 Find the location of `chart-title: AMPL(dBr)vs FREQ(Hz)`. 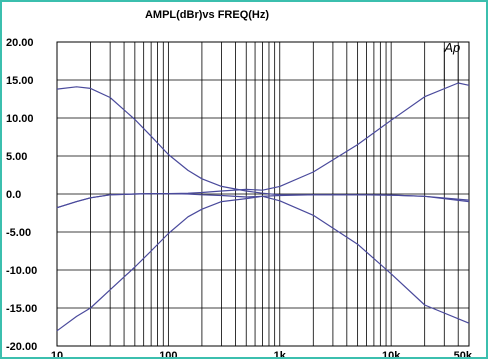

chart-title: AMPL(dBr)vs FREQ(Hz) is located at coordinates (207, 15).